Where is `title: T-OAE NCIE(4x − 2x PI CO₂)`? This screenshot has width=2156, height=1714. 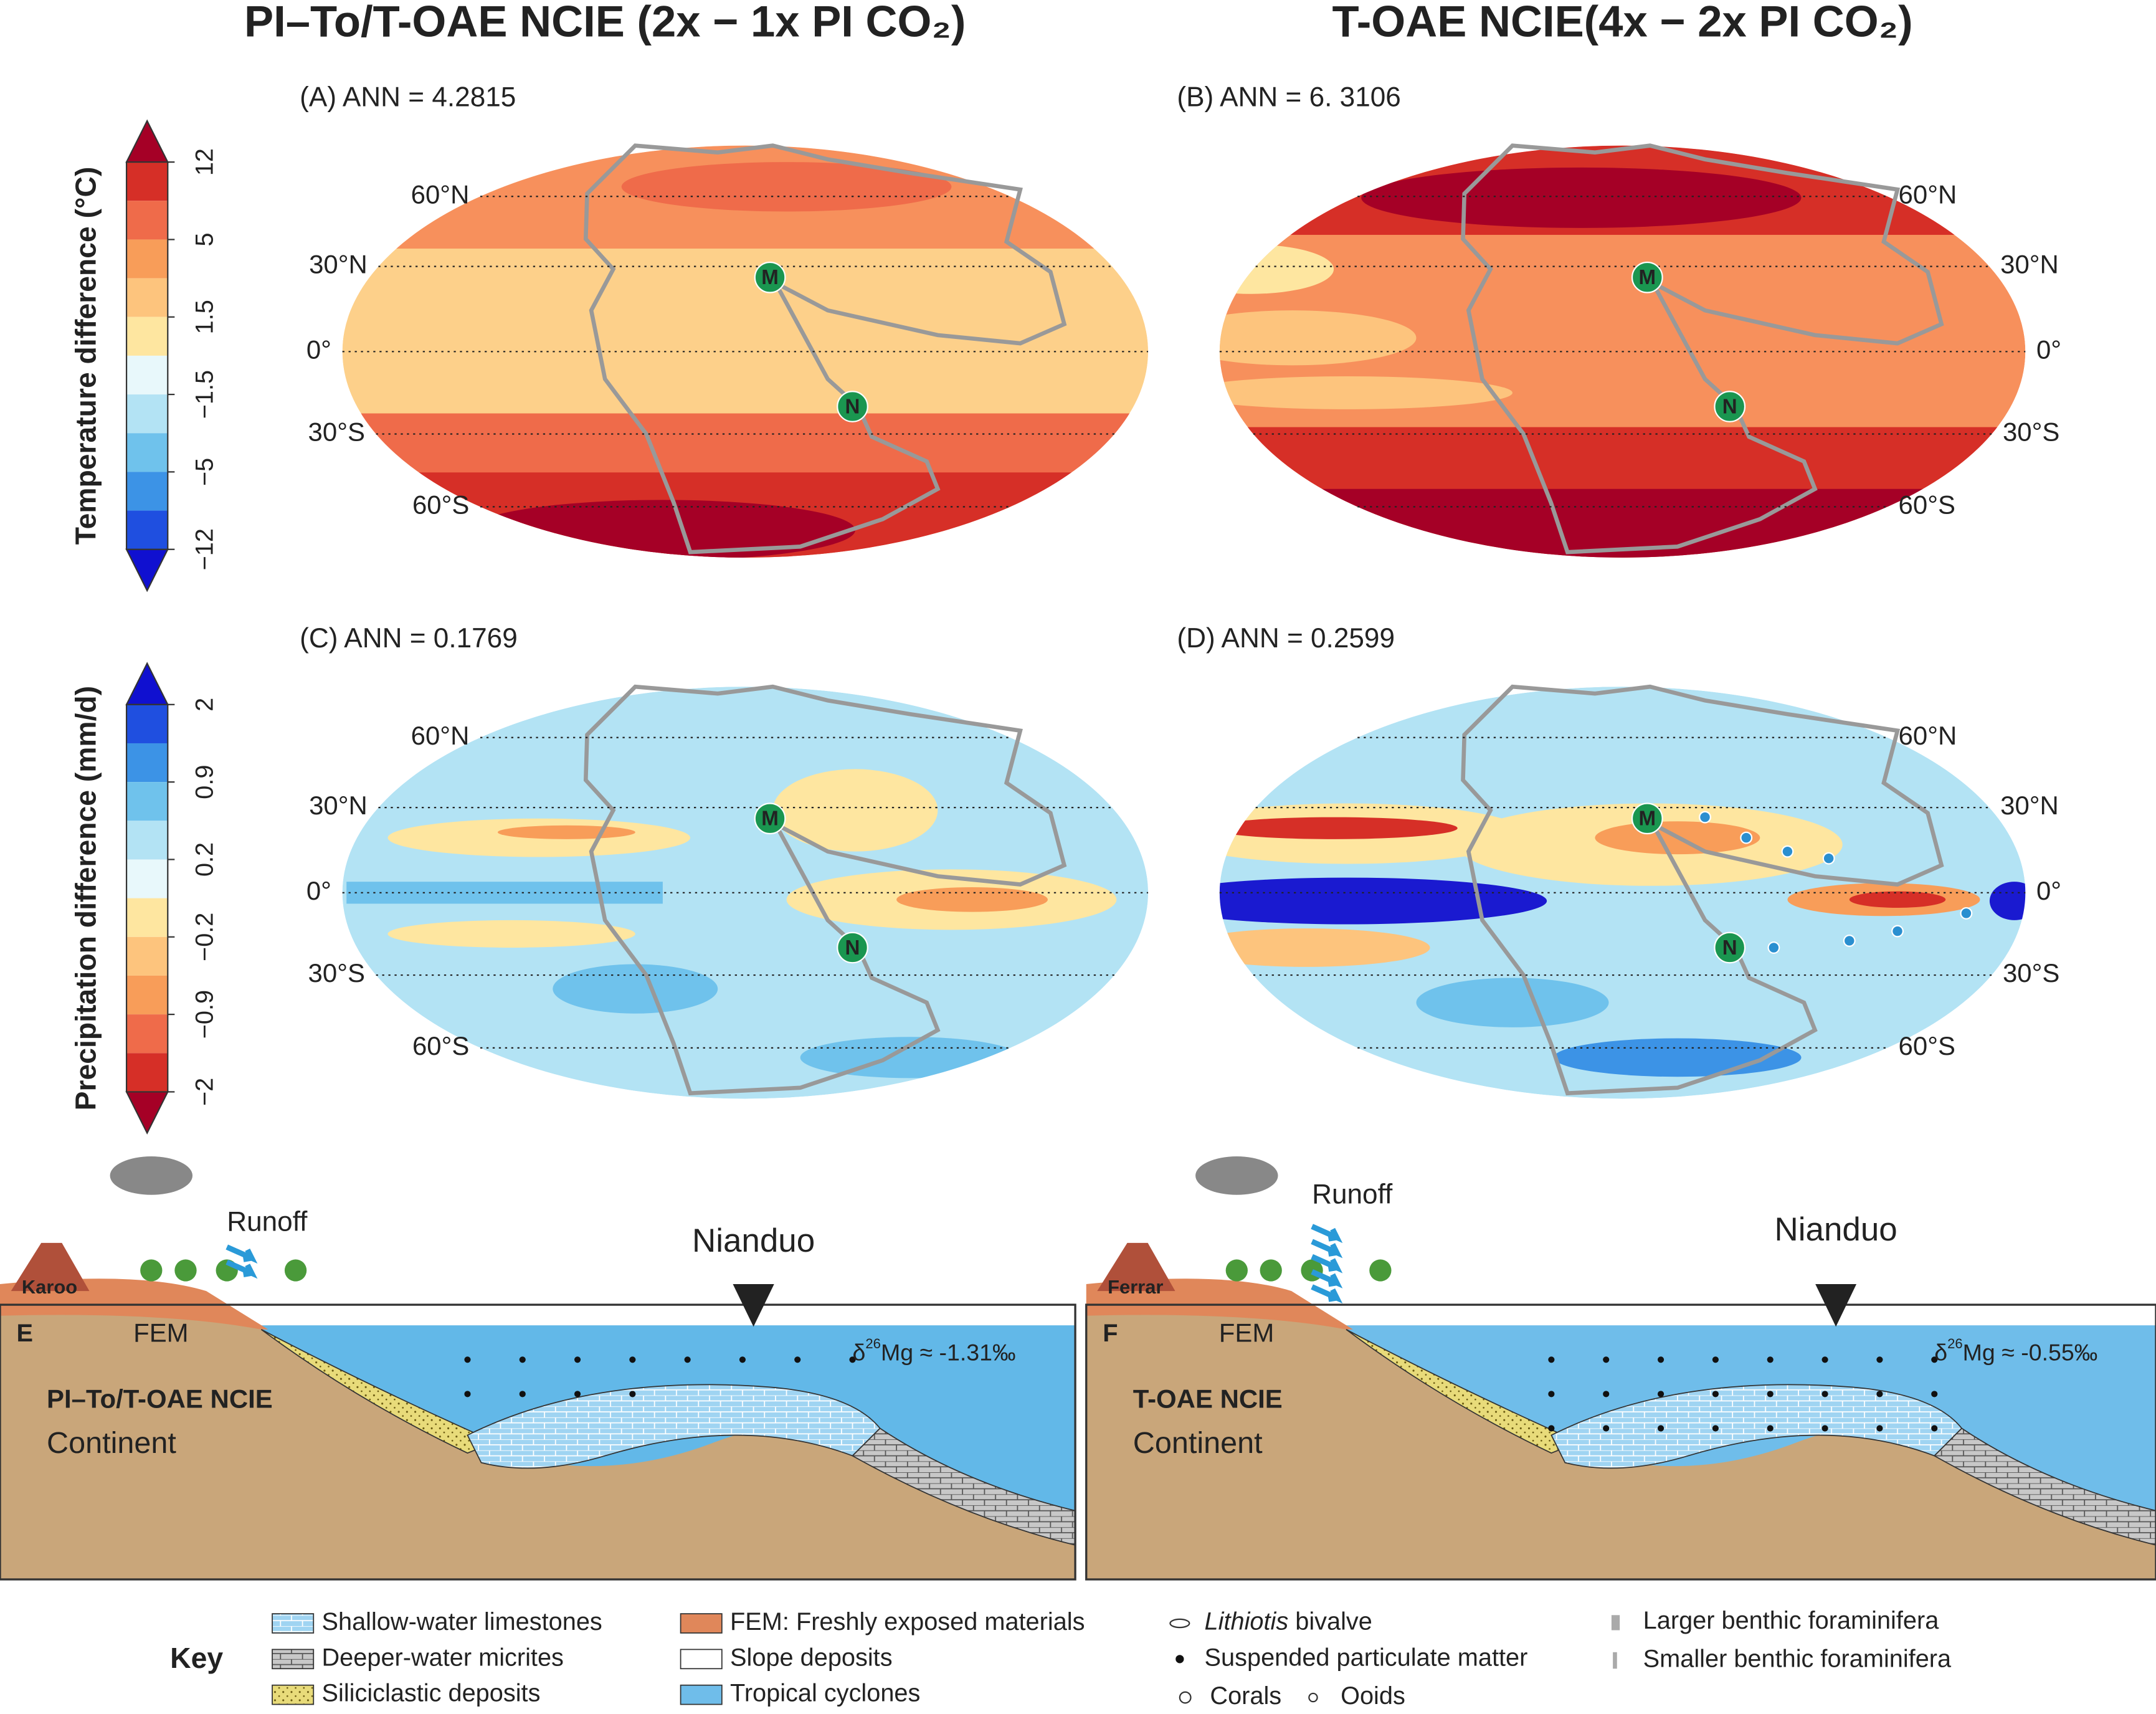 title: T-OAE NCIE(4x − 2x PI CO₂) is located at coordinates (1622, 22).